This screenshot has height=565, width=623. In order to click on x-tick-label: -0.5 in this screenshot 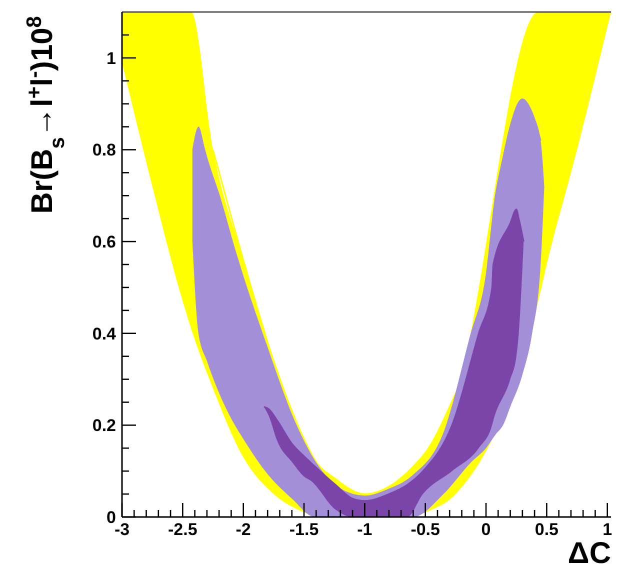, I will do `click(425, 529)`.